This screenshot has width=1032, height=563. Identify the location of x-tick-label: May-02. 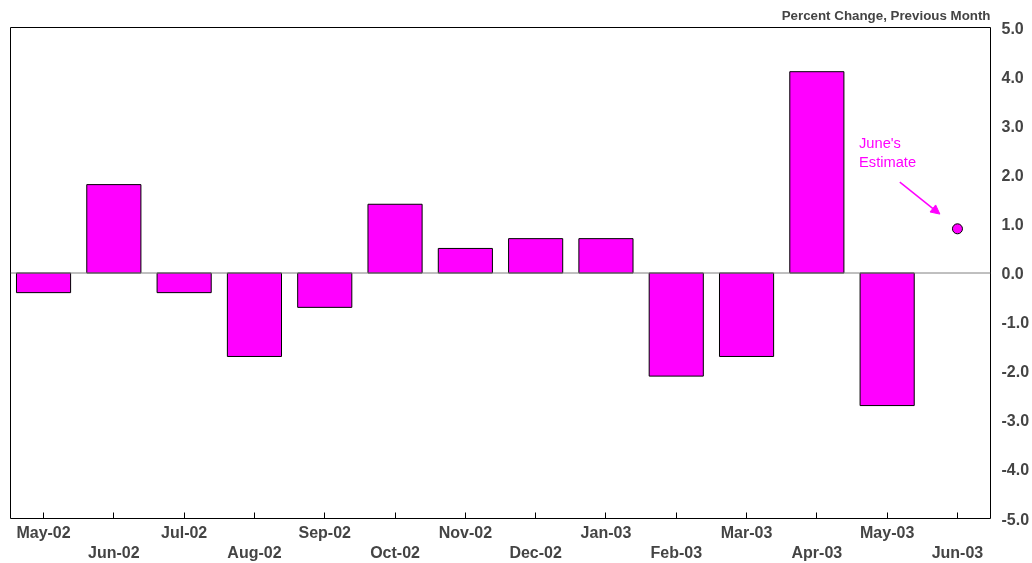
(43, 532).